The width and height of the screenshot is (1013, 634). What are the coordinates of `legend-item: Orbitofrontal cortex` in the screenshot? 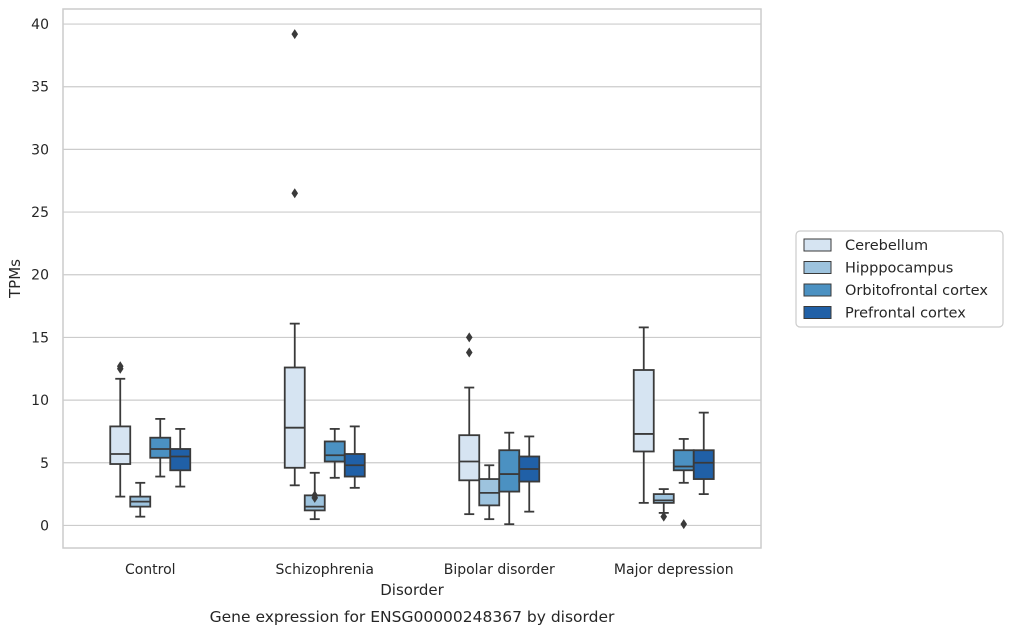 It's located at (895, 291).